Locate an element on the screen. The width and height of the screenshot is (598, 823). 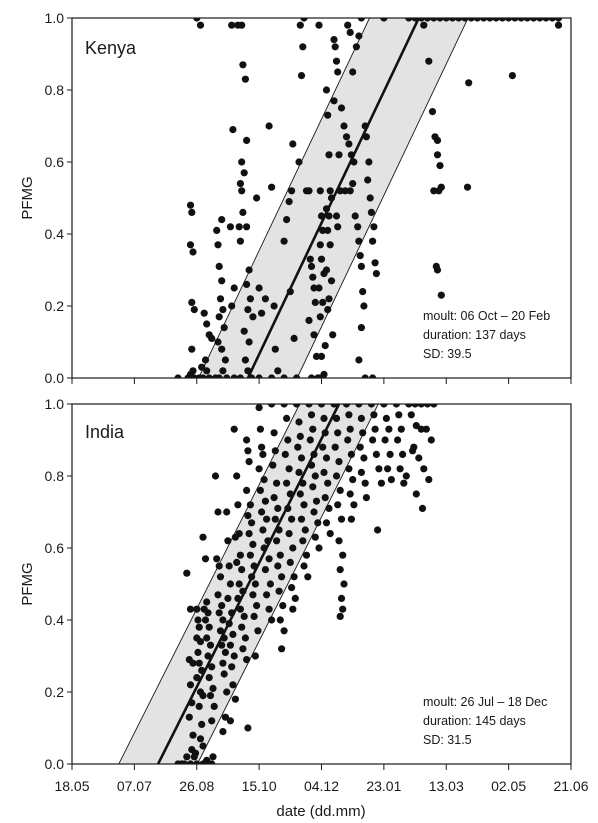
x-tick-label: 26.08 is located at coordinates (196, 786).